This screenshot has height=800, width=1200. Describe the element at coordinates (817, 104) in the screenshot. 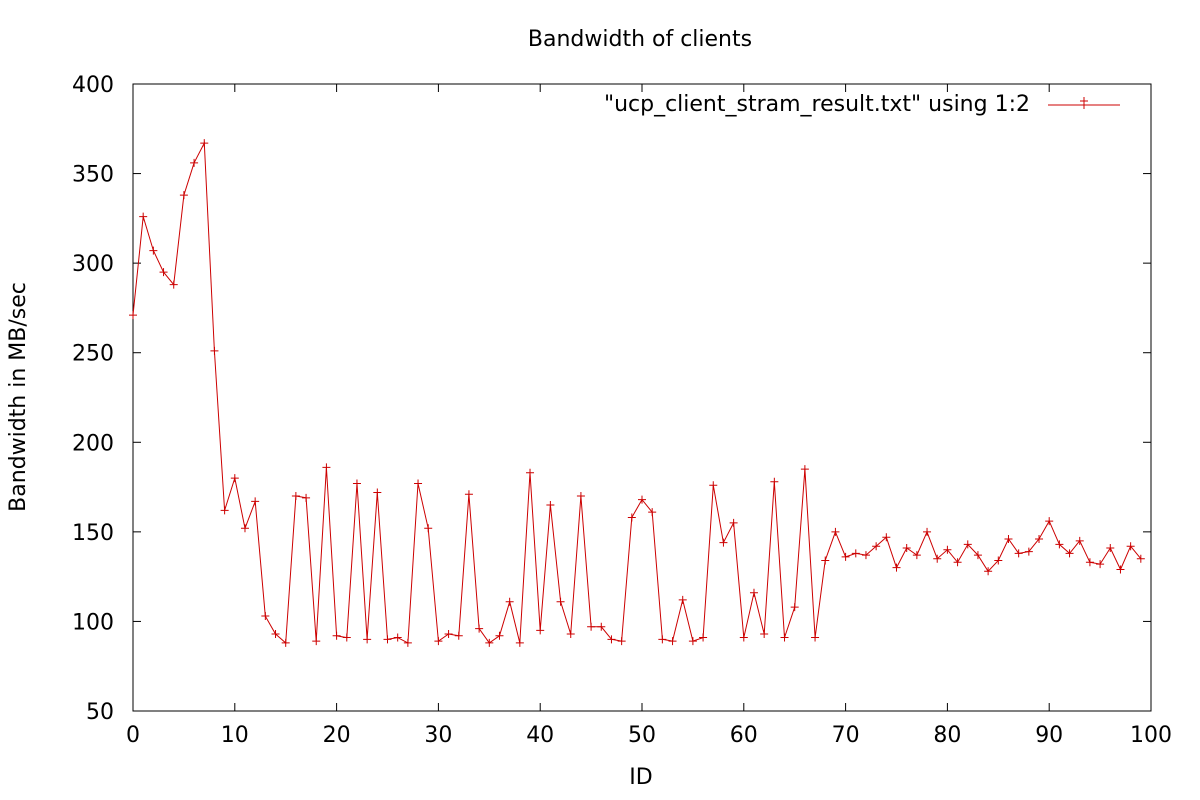

I see `legend-label: "ucp_client_stram_result.txt" using 1:2` at that location.